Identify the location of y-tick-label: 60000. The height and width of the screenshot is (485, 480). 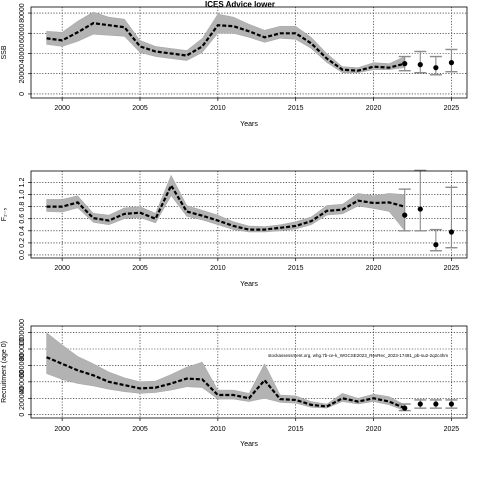
(22, 33).